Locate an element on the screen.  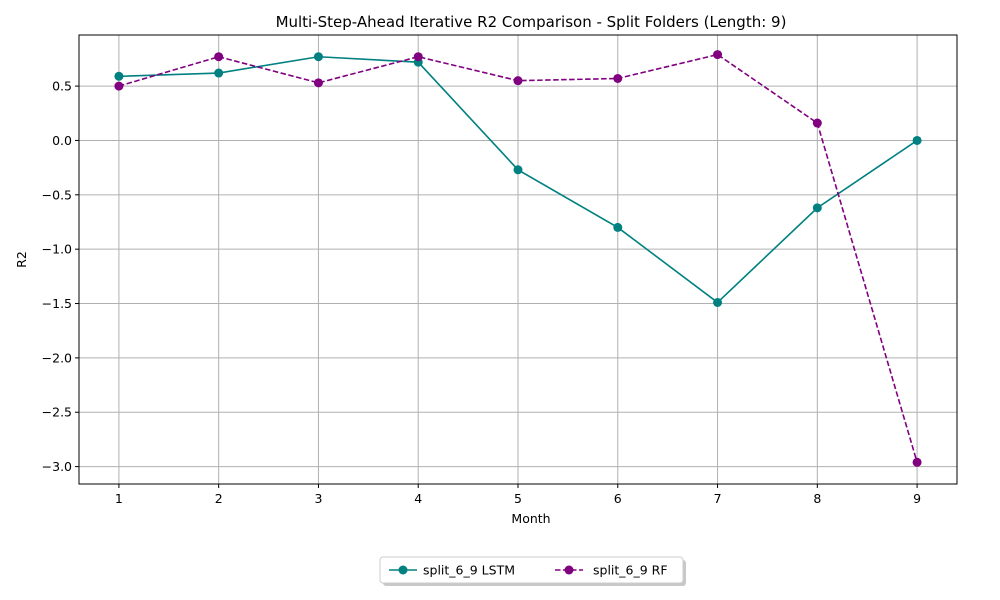
x-axis: 1 2 3 4 5 6 7 8 9 is located at coordinates (518, 495).